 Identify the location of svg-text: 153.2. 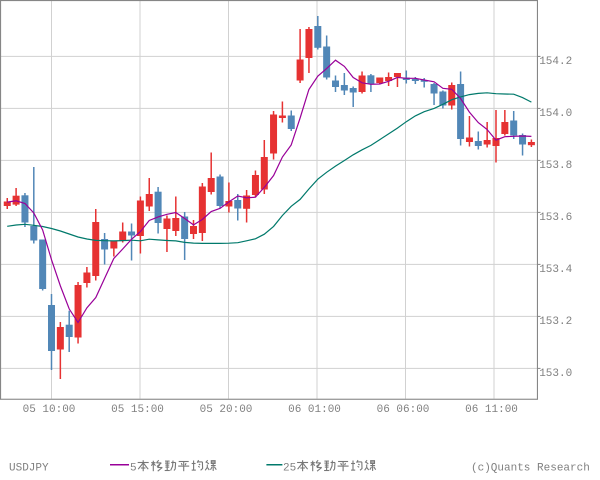
(555, 322).